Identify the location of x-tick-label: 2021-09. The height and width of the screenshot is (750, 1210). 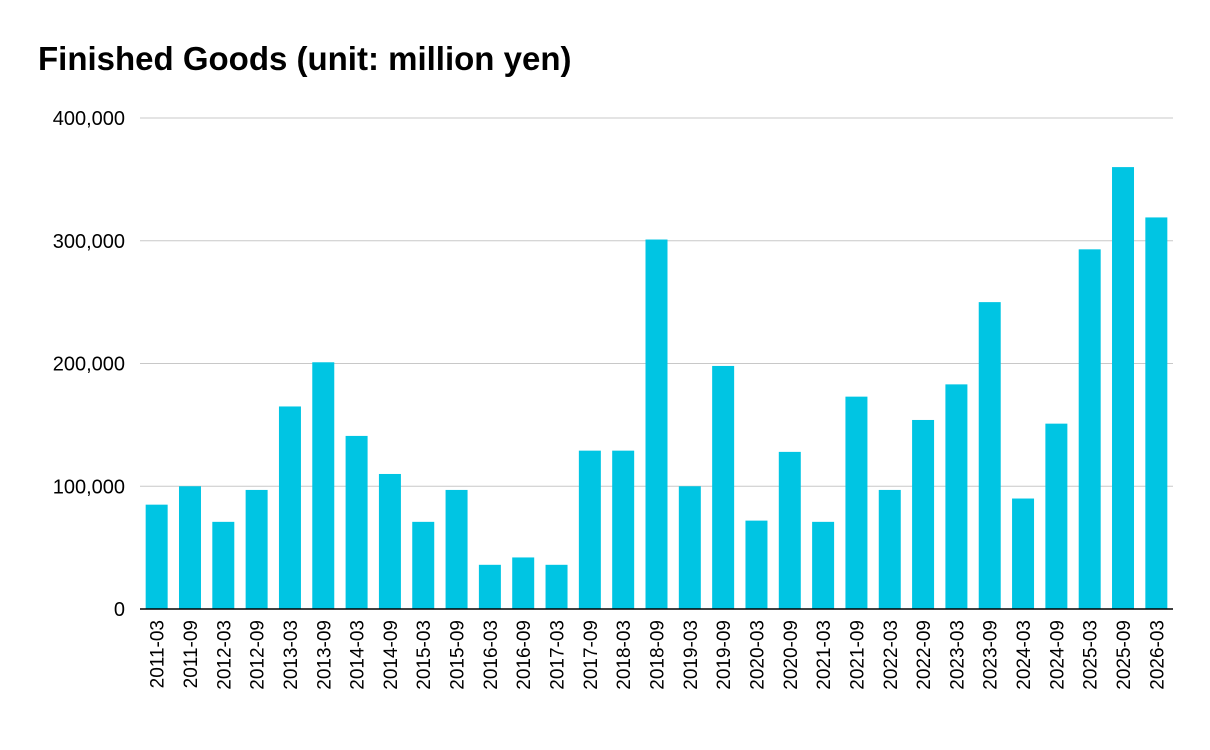
(857, 655).